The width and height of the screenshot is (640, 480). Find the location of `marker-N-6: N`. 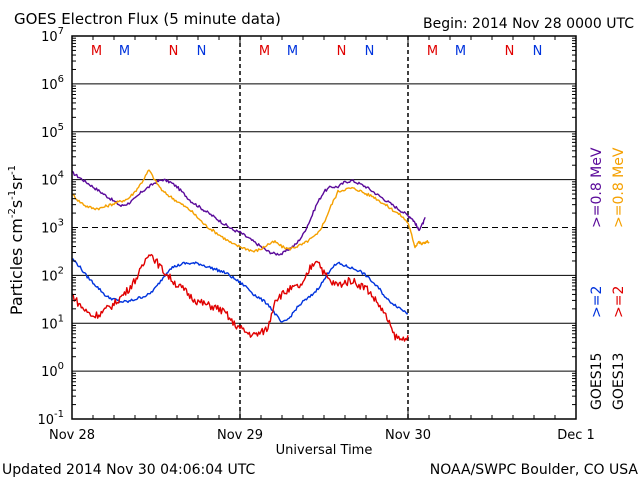

marker-N-6: N is located at coordinates (342, 51).